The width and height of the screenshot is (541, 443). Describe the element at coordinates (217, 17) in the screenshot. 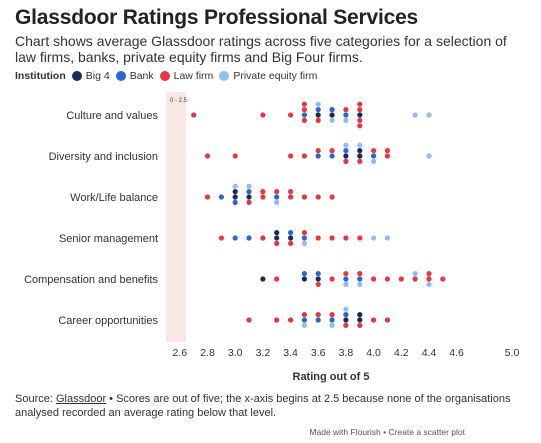

I see `chart-title: Glassdoor Ratings Professional Services` at that location.